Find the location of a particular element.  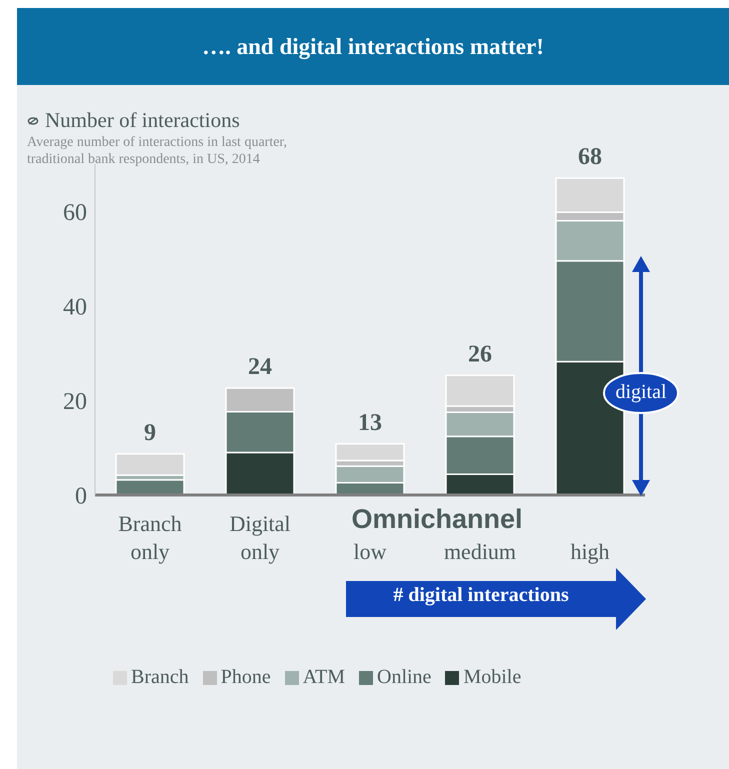

total-label: 26 is located at coordinates (480, 354).